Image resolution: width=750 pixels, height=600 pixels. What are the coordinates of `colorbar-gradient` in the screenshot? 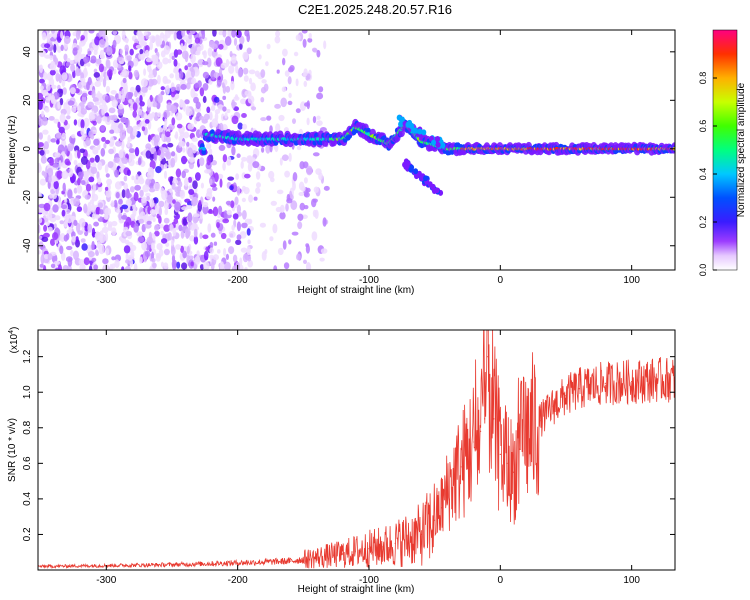 It's located at (725, 150).